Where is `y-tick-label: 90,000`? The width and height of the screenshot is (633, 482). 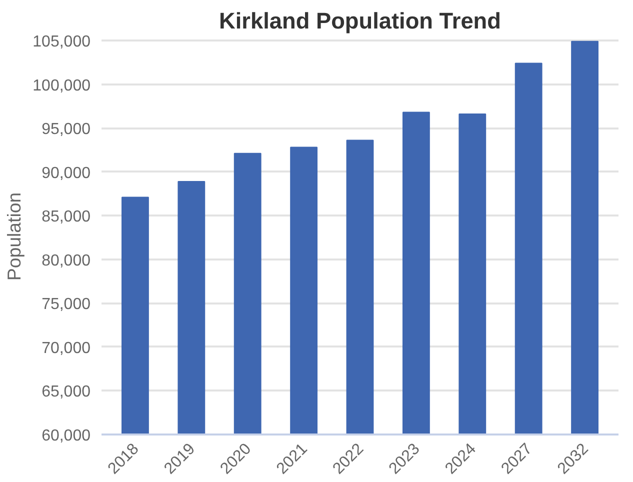
y-tick-label: 90,000 is located at coordinates (66, 173).